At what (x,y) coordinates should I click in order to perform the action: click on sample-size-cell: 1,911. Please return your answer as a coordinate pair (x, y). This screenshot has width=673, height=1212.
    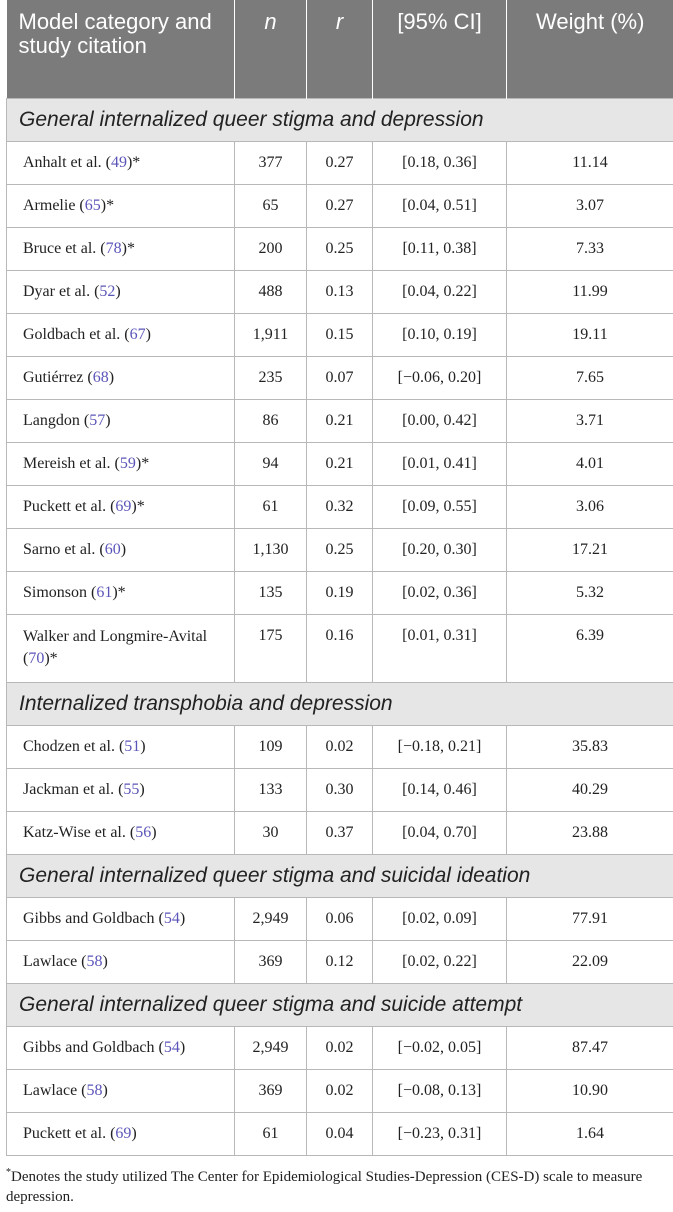
    Looking at the image, I should click on (270, 334).